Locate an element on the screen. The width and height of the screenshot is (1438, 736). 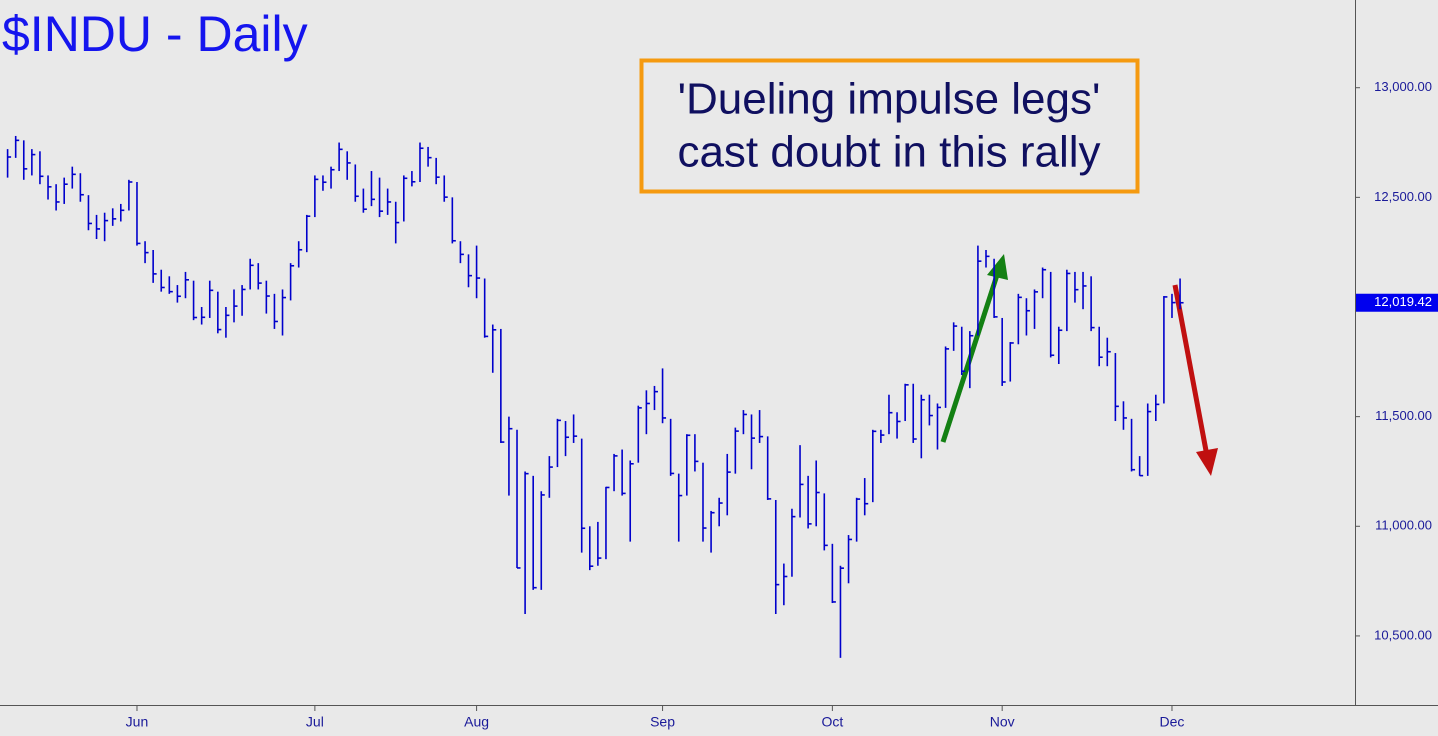
y-tick-label: 13,000.00 is located at coordinates (1403, 86).